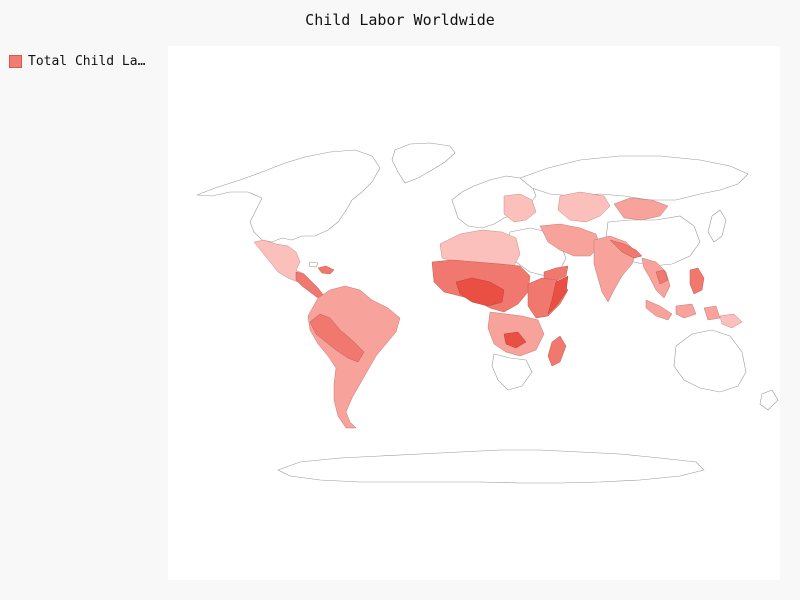 The width and height of the screenshot is (800, 600). I want to click on region-japan, so click(717, 226).